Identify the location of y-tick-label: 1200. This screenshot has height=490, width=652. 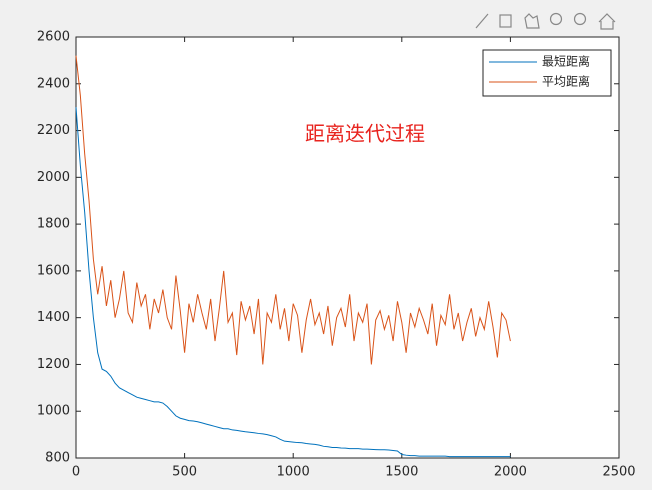
(53, 364).